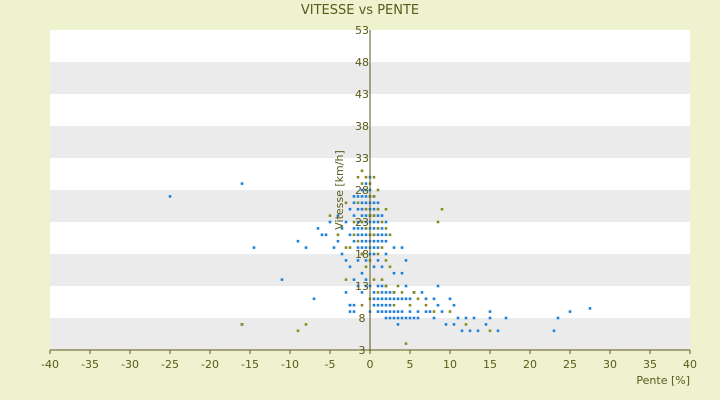 Image resolution: width=720 pixels, height=400 pixels. What do you see at coordinates (450, 364) in the screenshot?
I see `x-tick-label: 10` at bounding box center [450, 364].